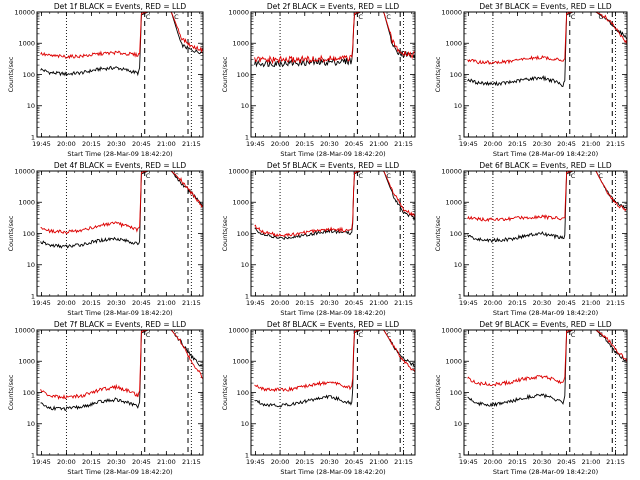  I want to click on panel-title: Det 8f BLACK = Events, RED = LLD, so click(333, 324).